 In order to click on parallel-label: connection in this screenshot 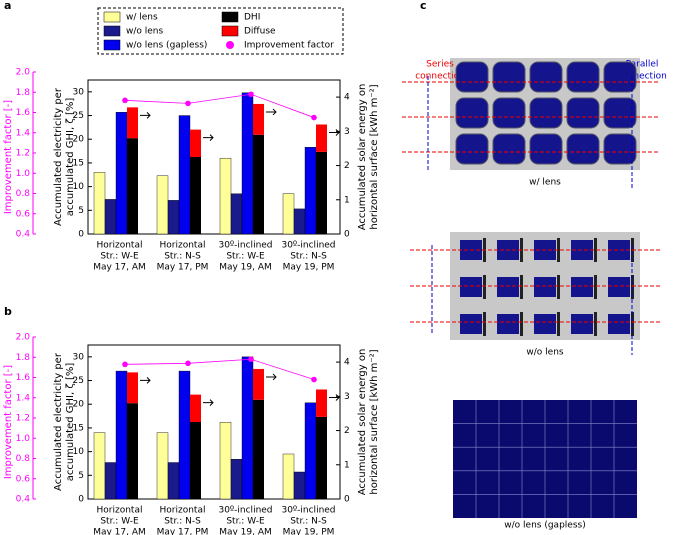, I will do `click(642, 77)`.